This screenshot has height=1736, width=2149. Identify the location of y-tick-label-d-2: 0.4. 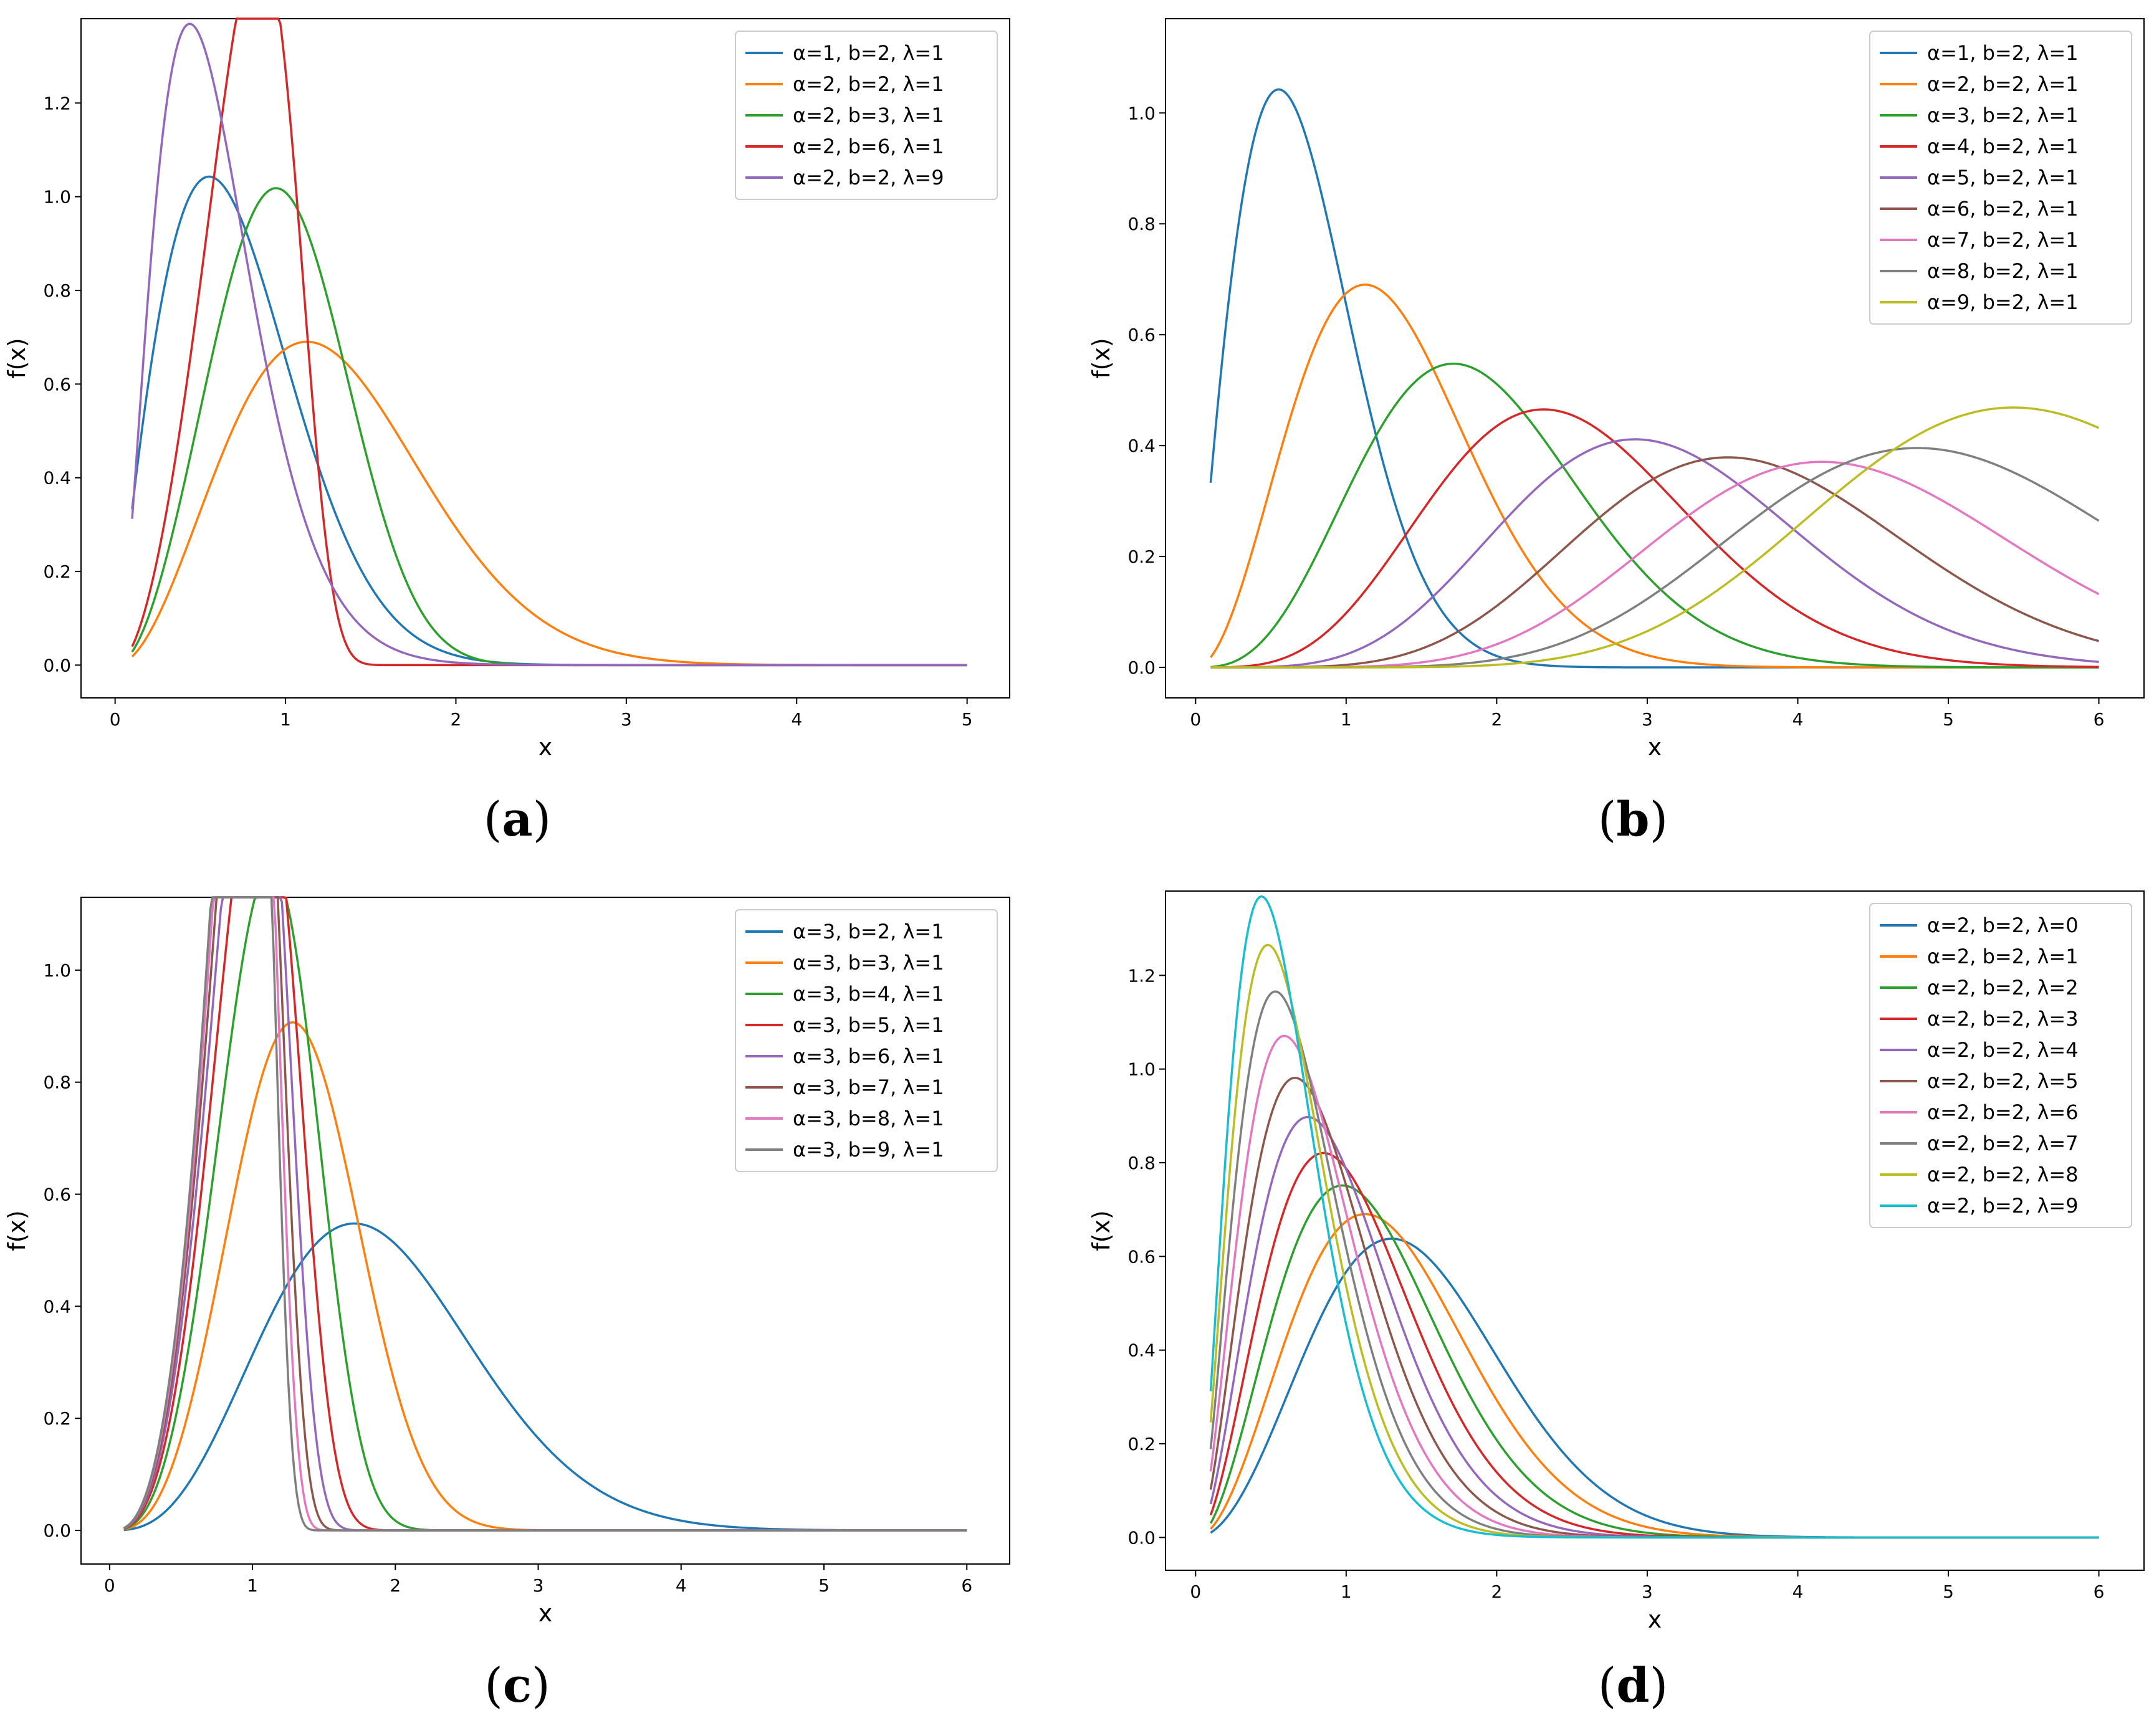
(1141, 1350).